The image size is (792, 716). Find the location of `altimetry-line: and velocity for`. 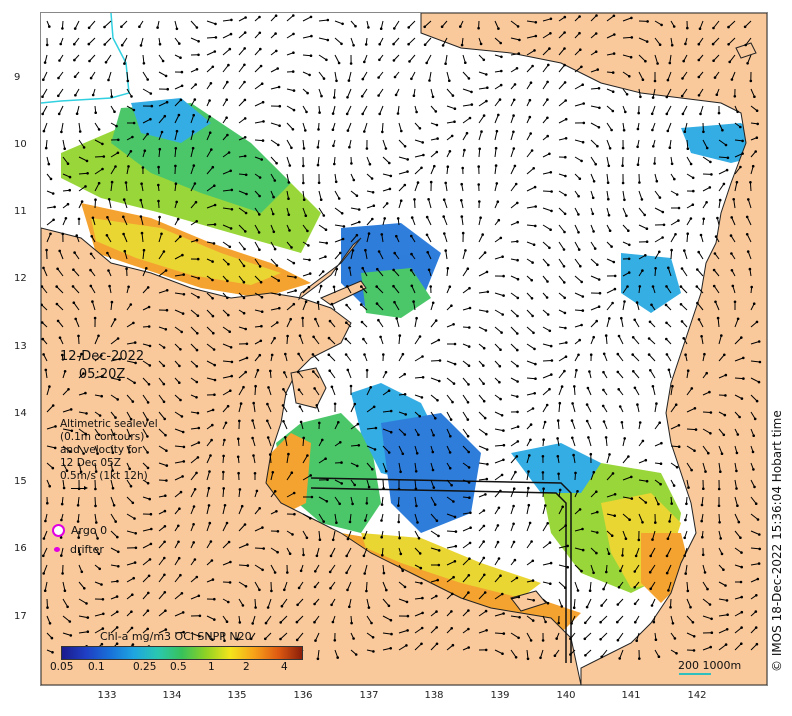

altimetry-line: and velocity for is located at coordinates (101, 450).